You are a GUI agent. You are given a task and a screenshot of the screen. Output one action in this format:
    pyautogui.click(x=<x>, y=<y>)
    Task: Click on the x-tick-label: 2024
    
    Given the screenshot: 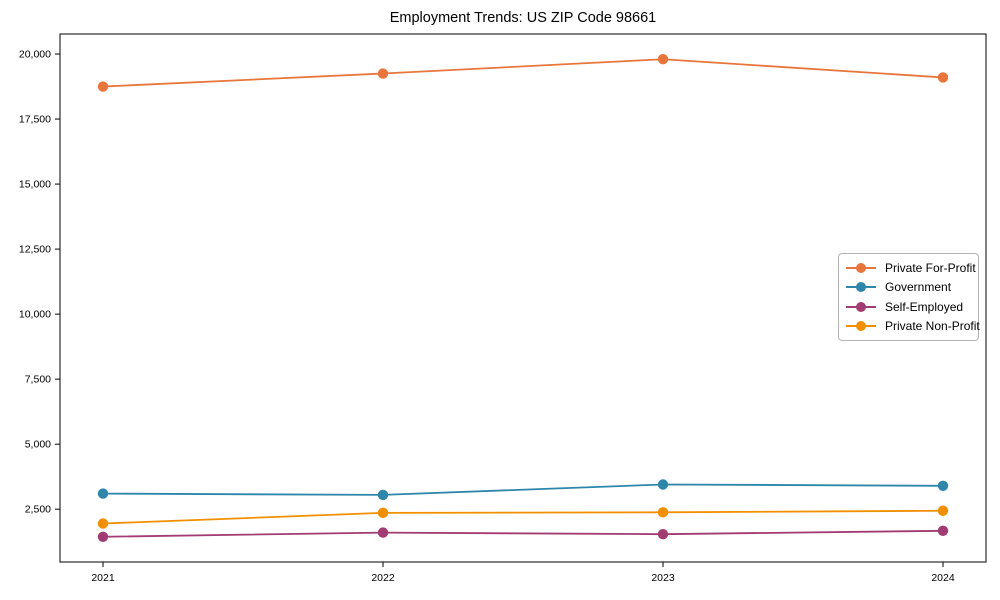 What is the action you would take?
    pyautogui.click(x=943, y=578)
    